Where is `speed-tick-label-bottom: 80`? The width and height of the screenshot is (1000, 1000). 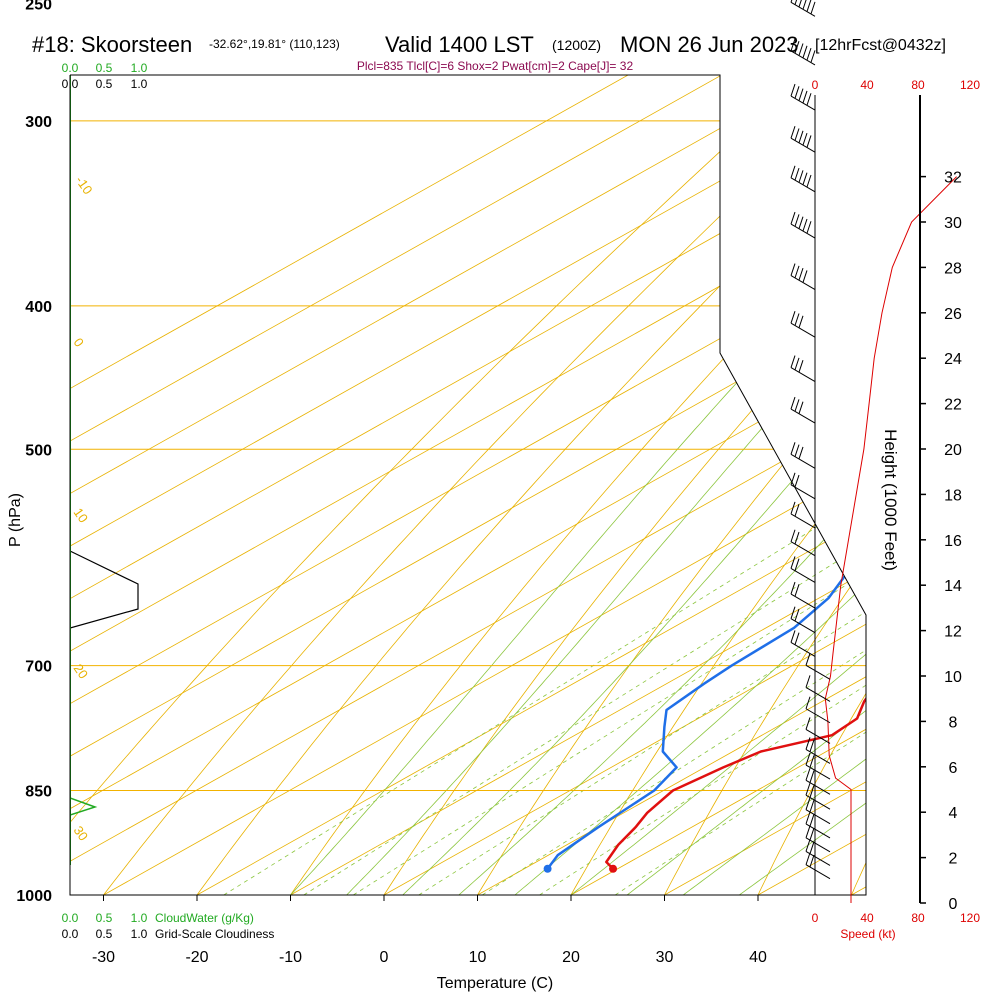 speed-tick-label-bottom: 80 is located at coordinates (918, 918).